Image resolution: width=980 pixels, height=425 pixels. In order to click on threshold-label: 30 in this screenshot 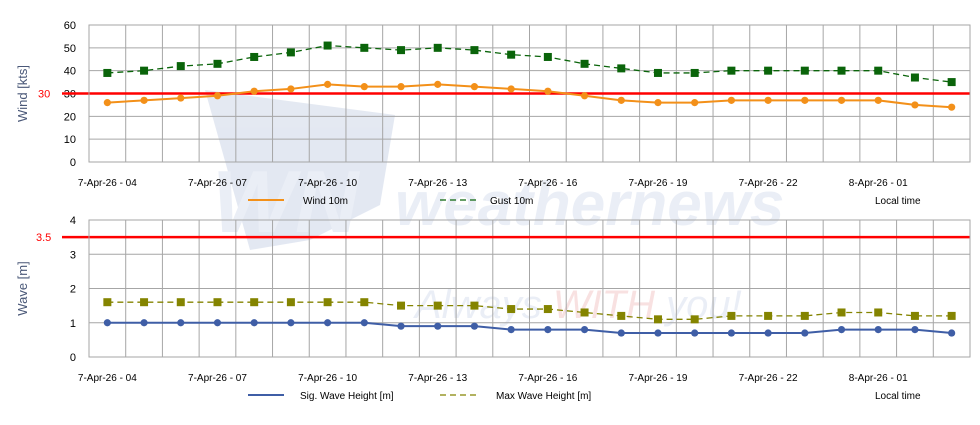, I will do `click(44, 95)`.